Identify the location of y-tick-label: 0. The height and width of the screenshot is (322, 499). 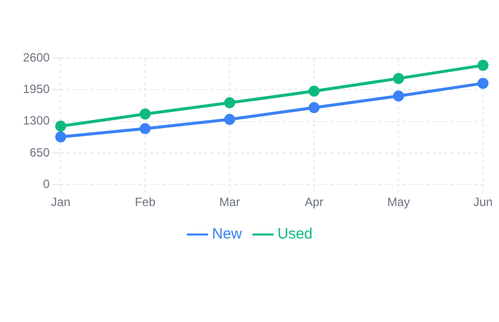
(46, 183).